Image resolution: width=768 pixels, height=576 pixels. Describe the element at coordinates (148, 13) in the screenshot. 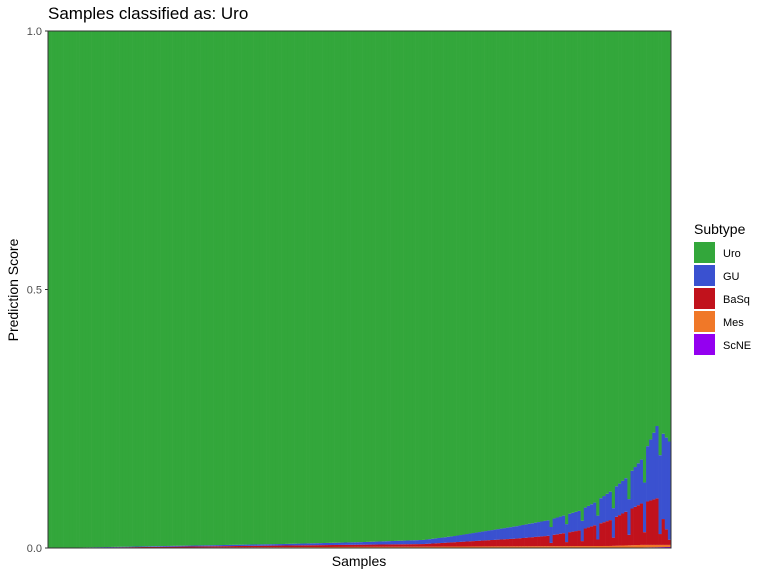

I see `chart-title: Samples classified as: Uro` at that location.